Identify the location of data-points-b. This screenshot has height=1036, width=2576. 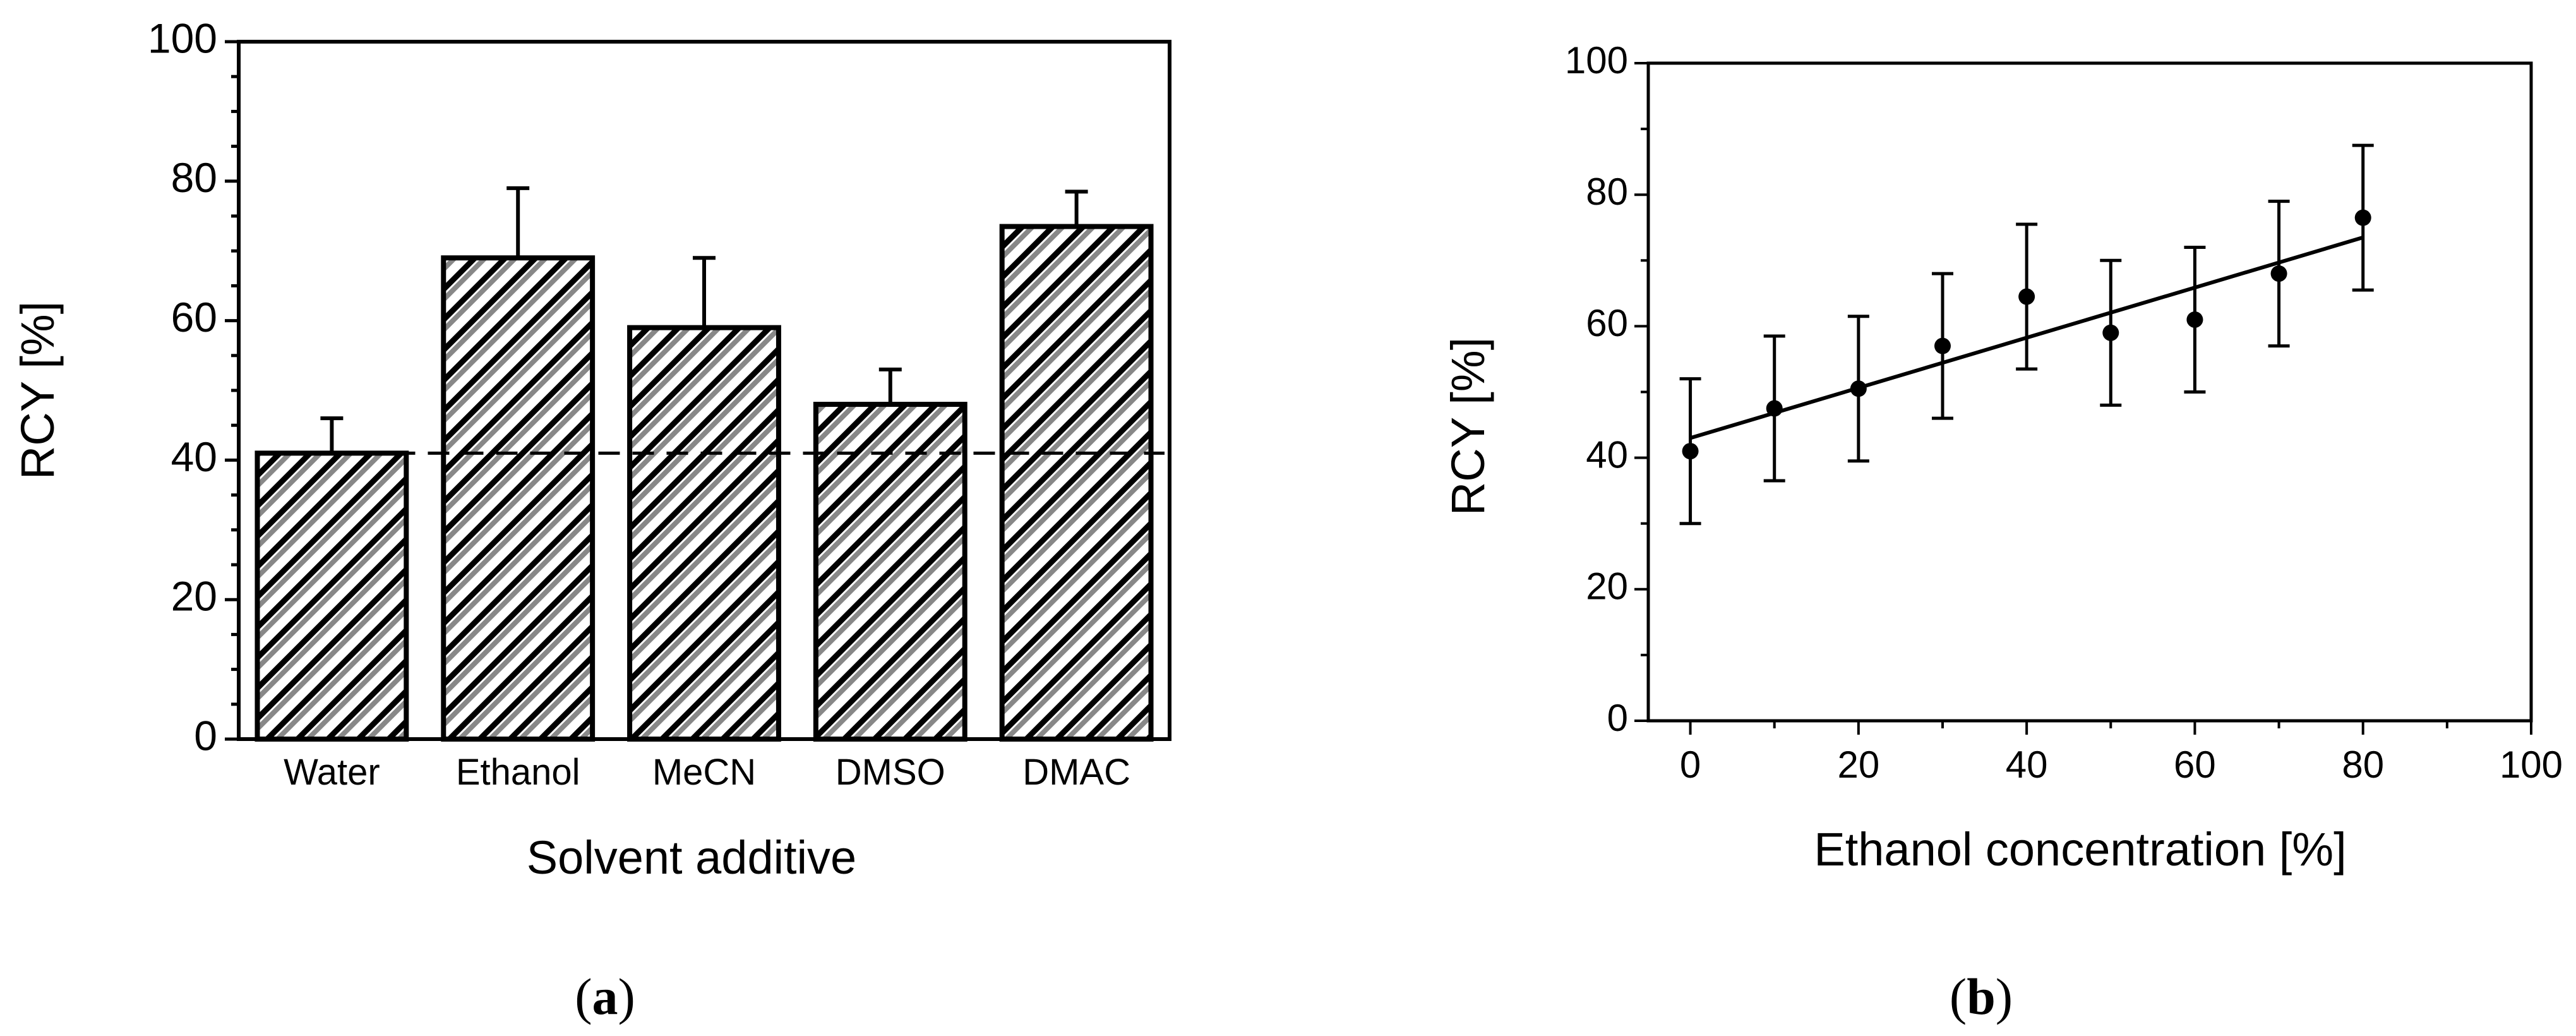
(2026, 334).